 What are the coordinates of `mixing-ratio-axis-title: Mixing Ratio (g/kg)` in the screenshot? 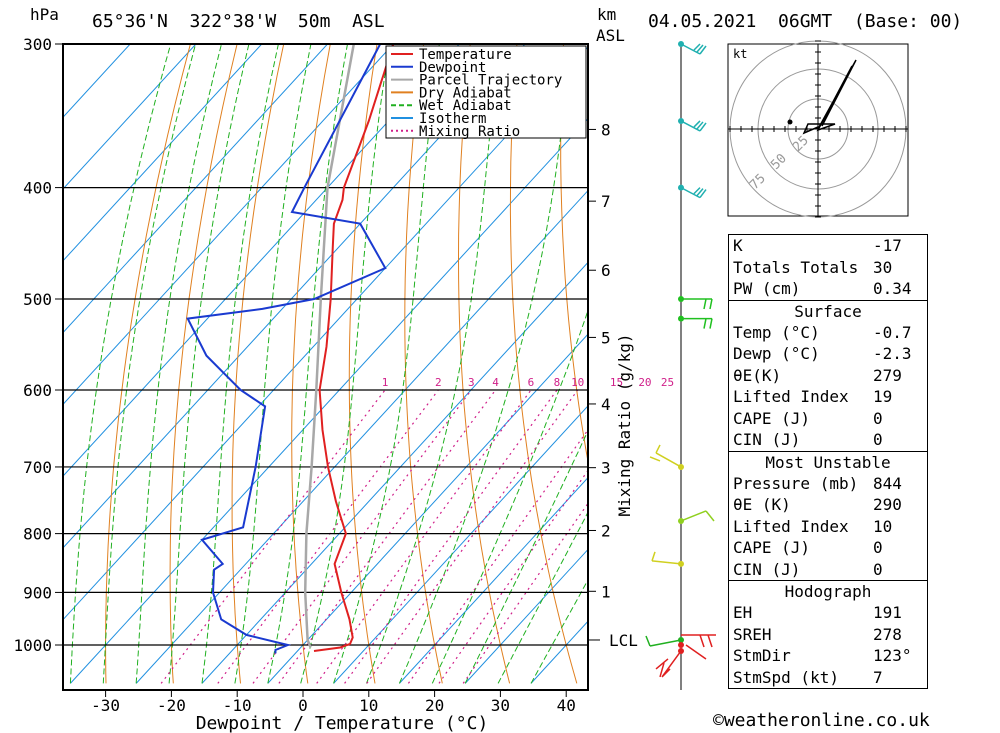 It's located at (624, 424).